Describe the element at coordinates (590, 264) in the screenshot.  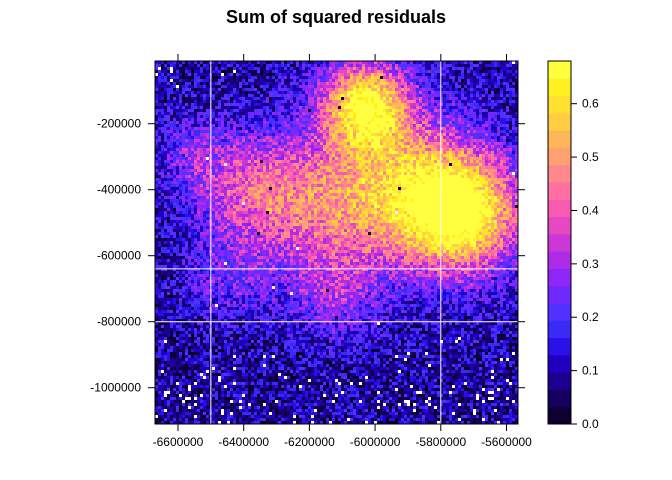
I see `colorbar-tick-label: 0.3` at that location.